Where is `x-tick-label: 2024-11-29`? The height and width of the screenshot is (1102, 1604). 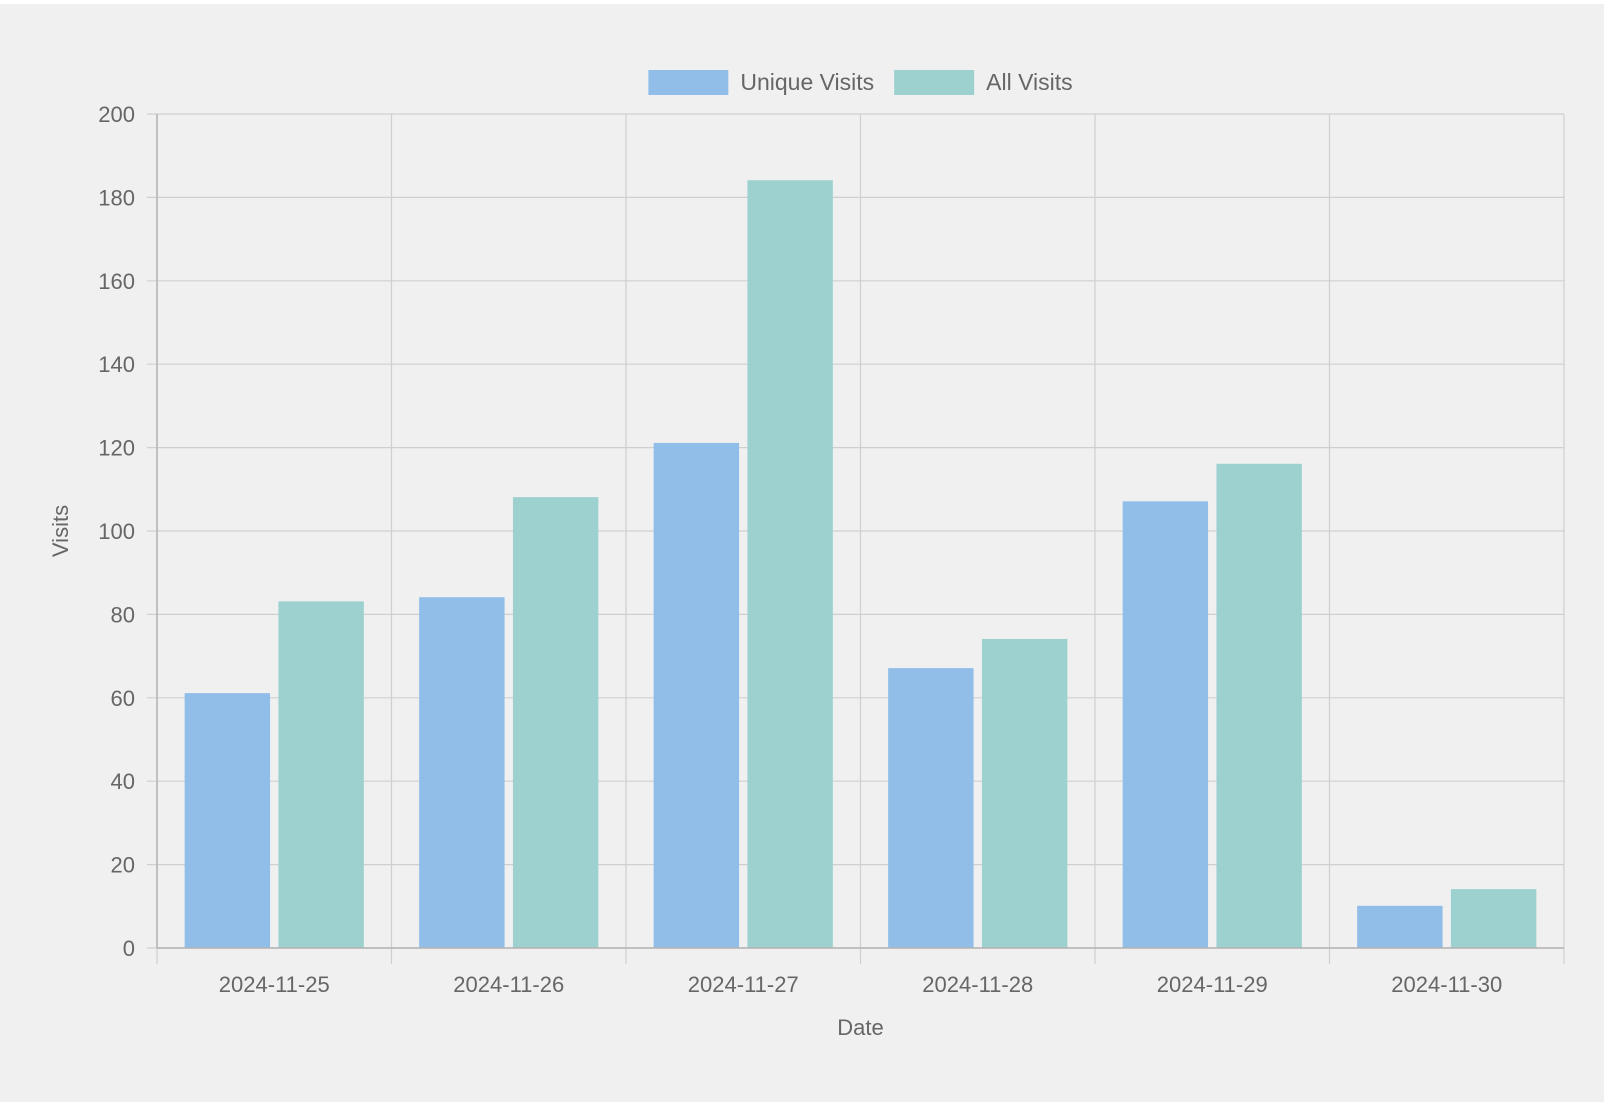 x-tick-label: 2024-11-29 is located at coordinates (1212, 984).